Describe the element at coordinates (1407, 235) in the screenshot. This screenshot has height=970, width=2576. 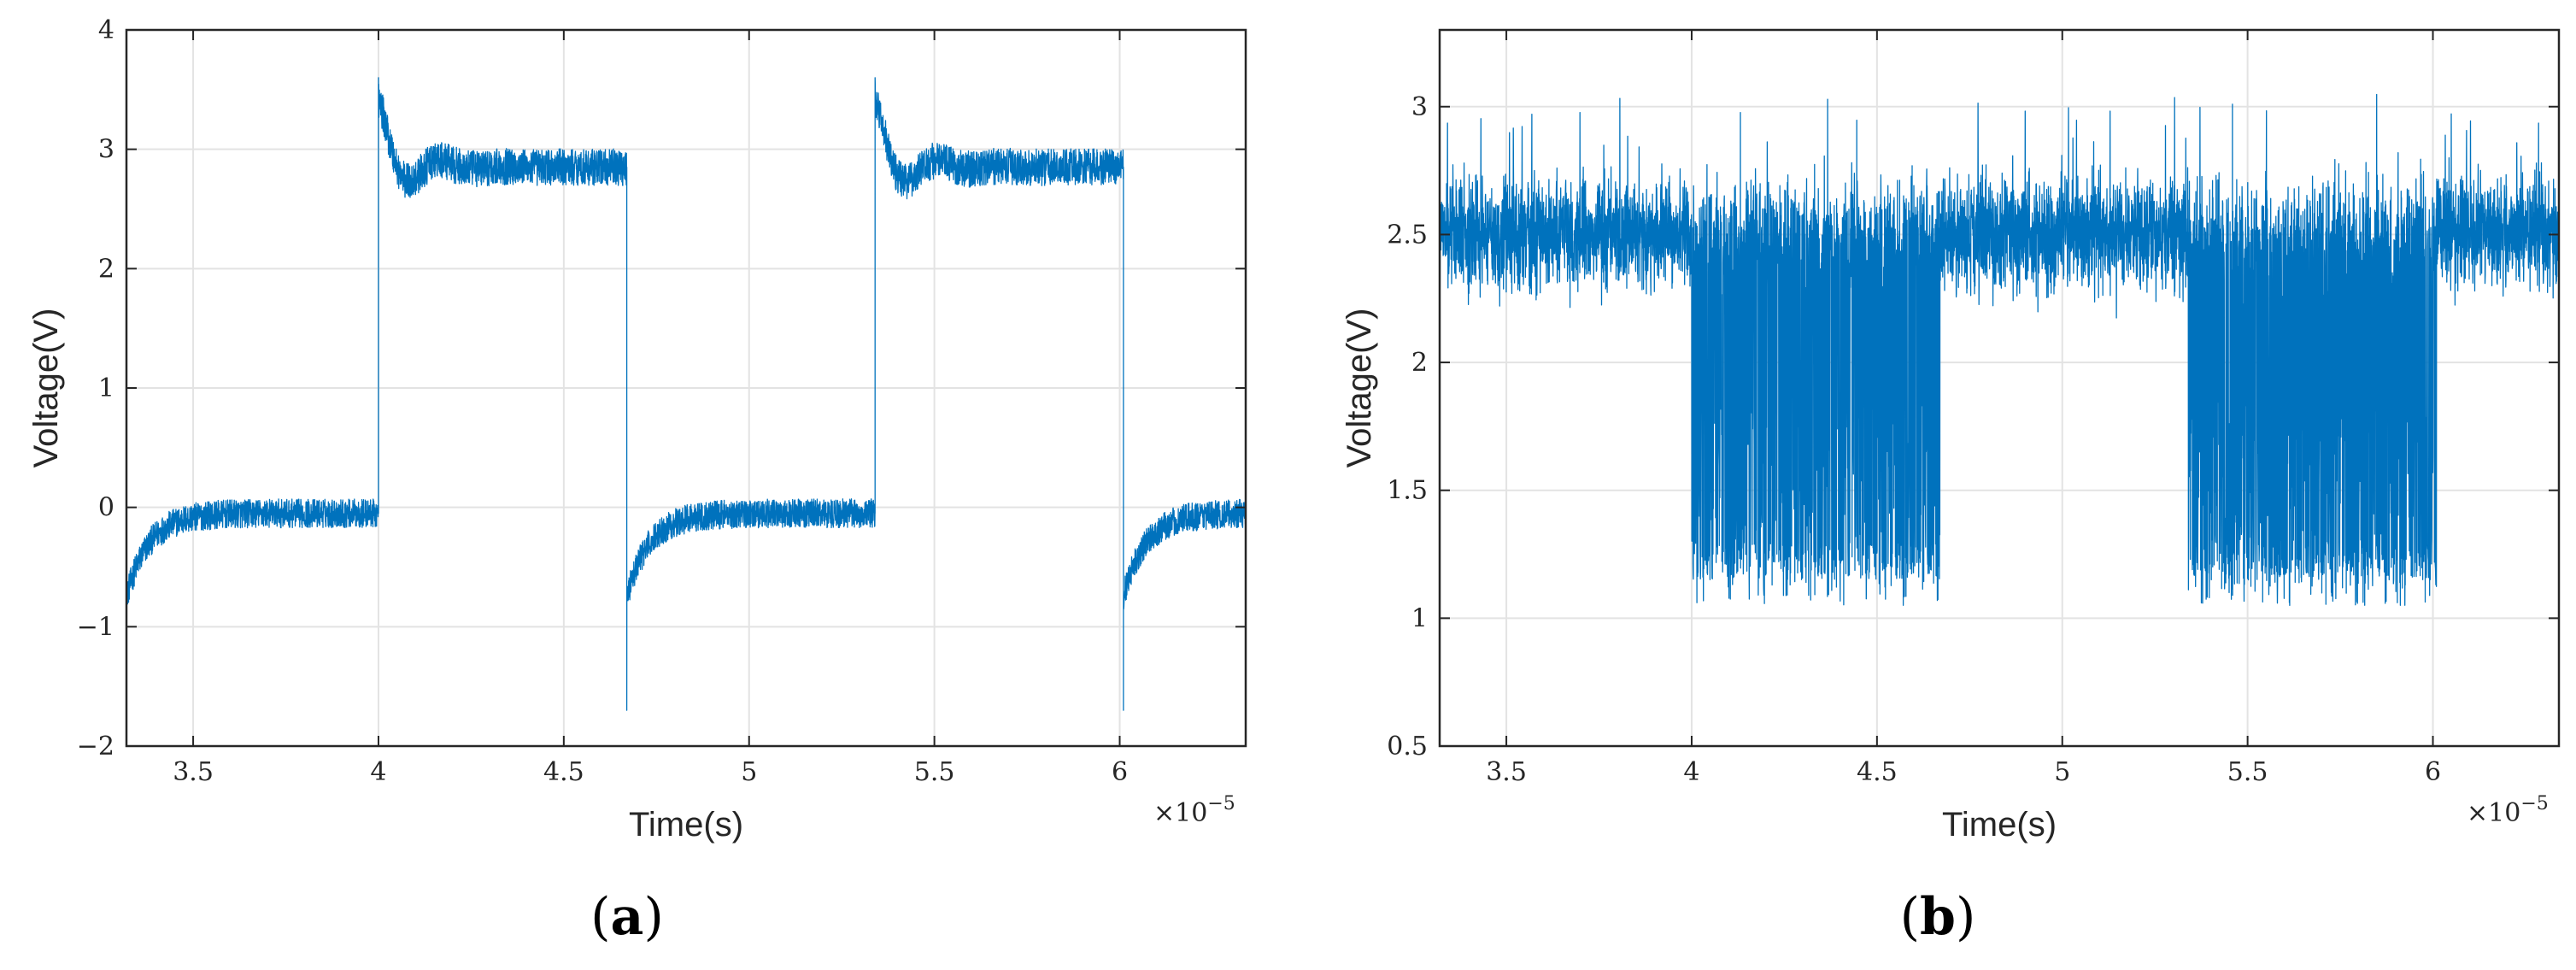
I see `y-tick-label: 2.5` at that location.